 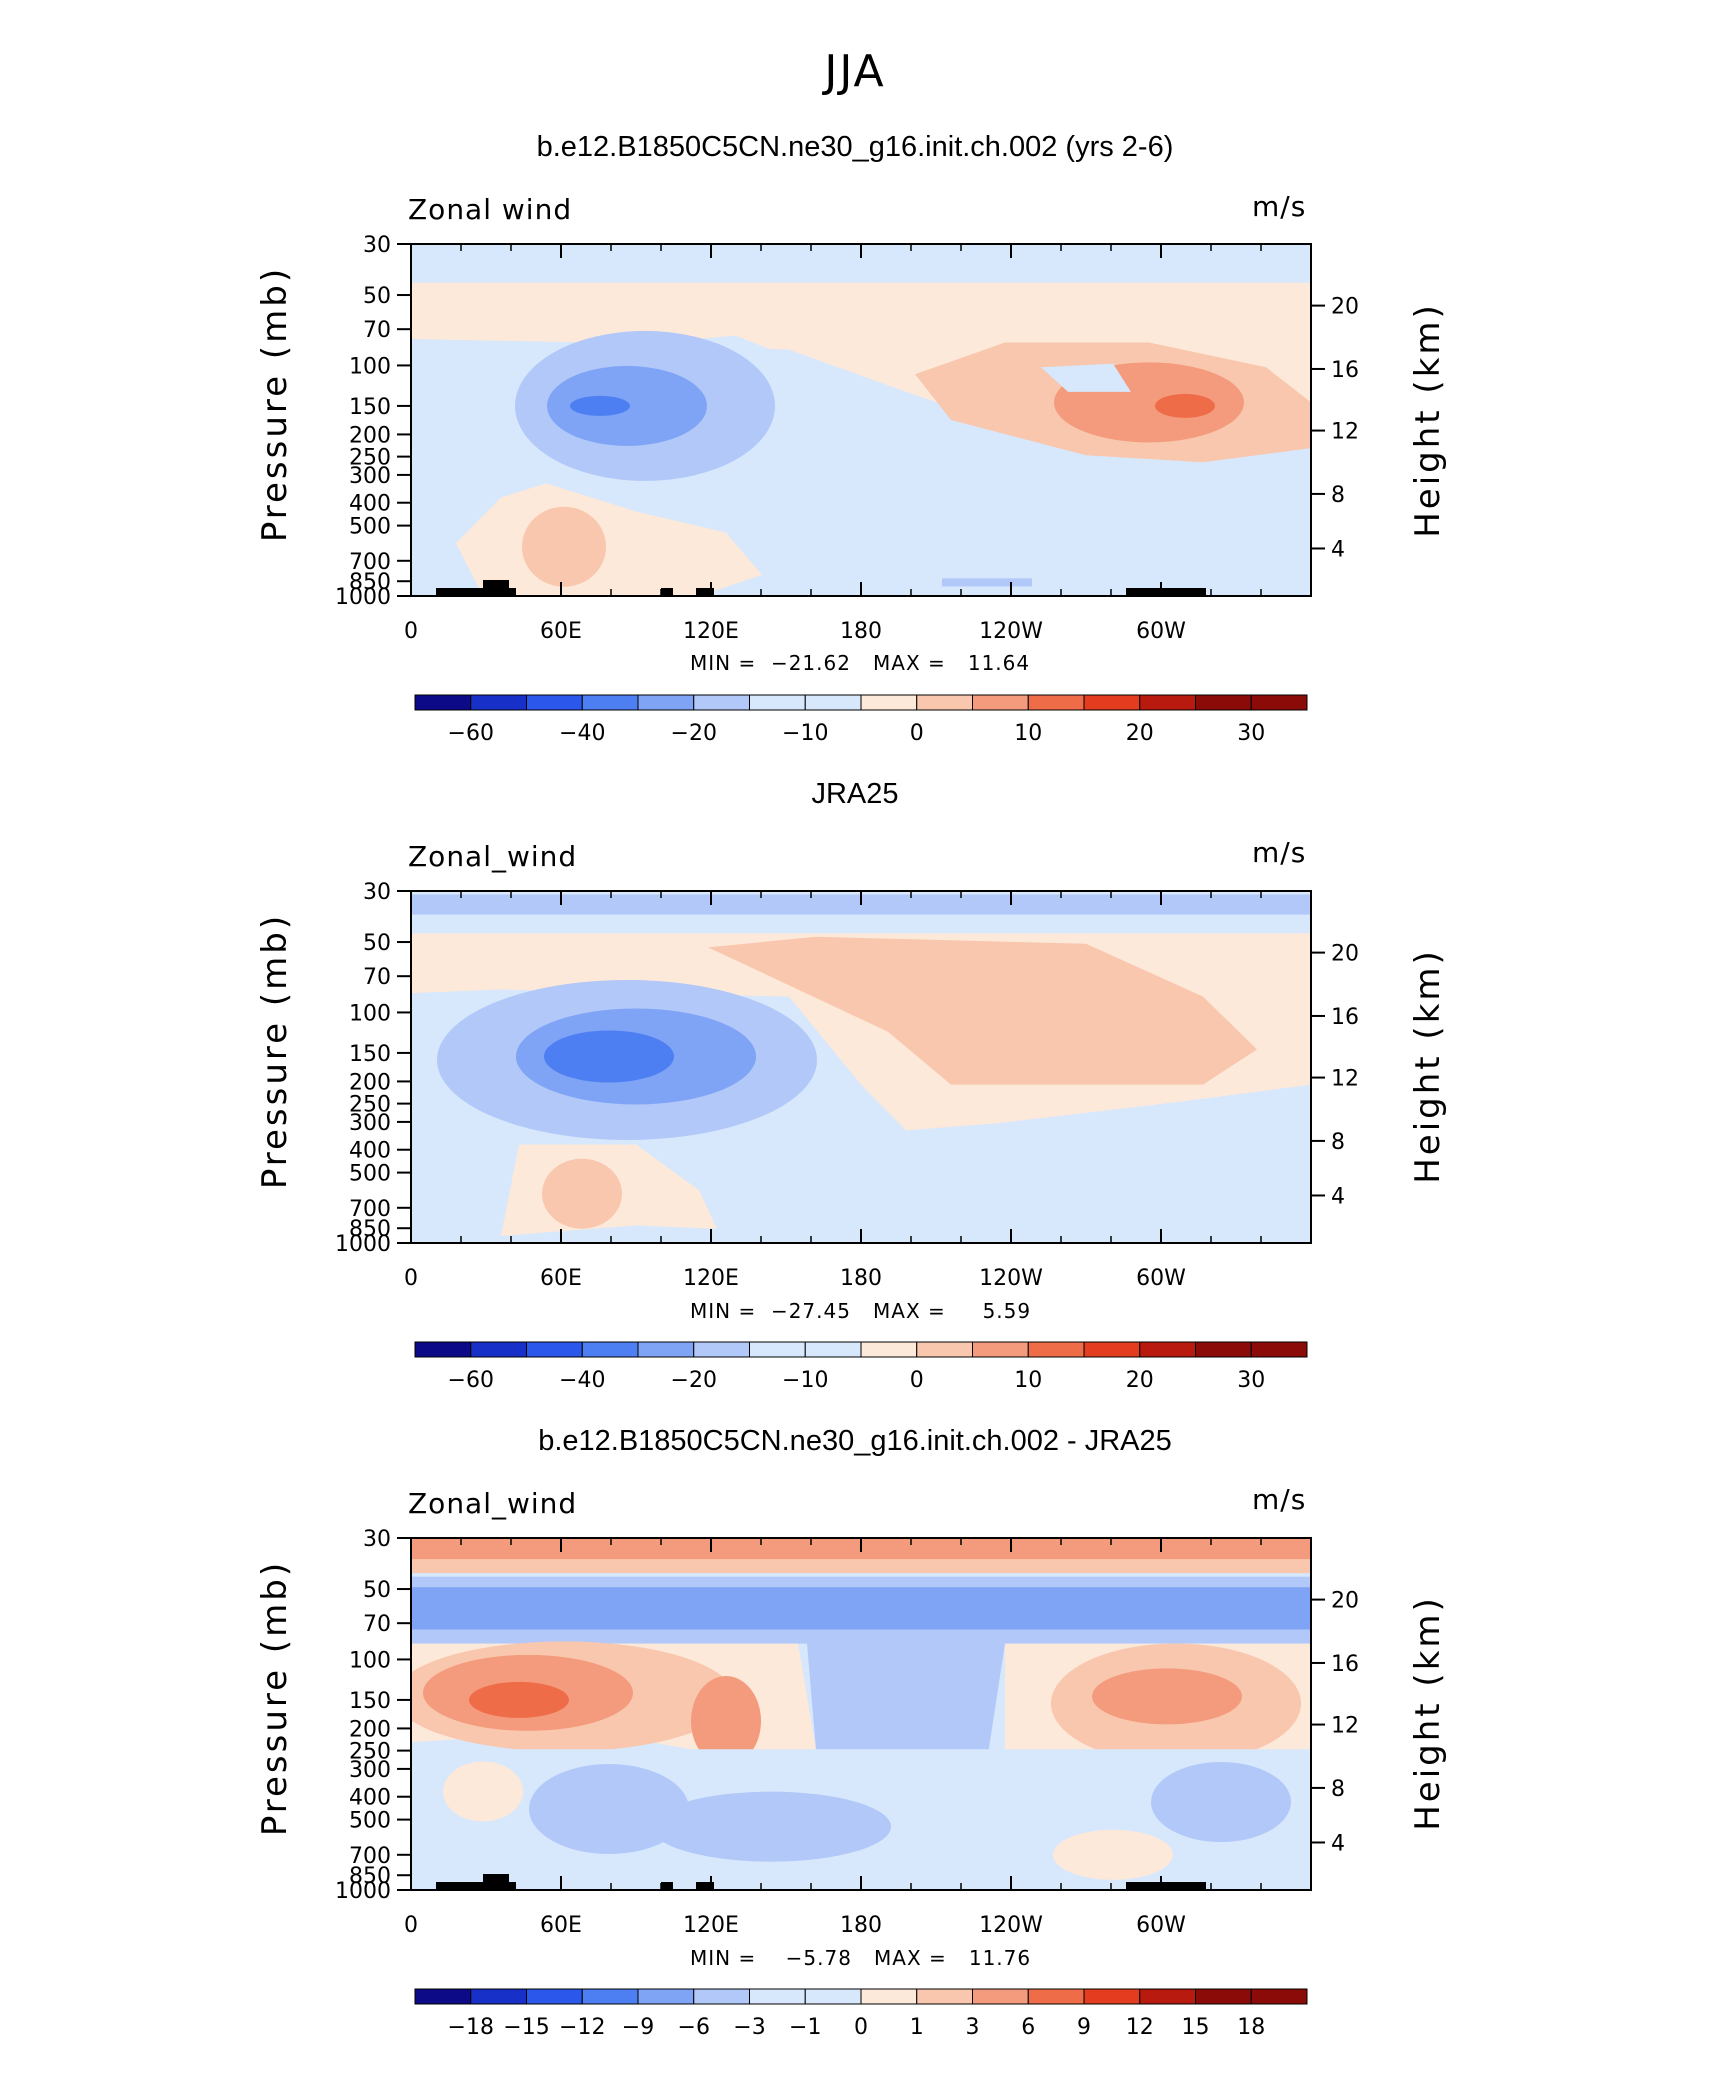 What do you see at coordinates (609, 1056) in the screenshot?
I see `panel-2-negative-max` at bounding box center [609, 1056].